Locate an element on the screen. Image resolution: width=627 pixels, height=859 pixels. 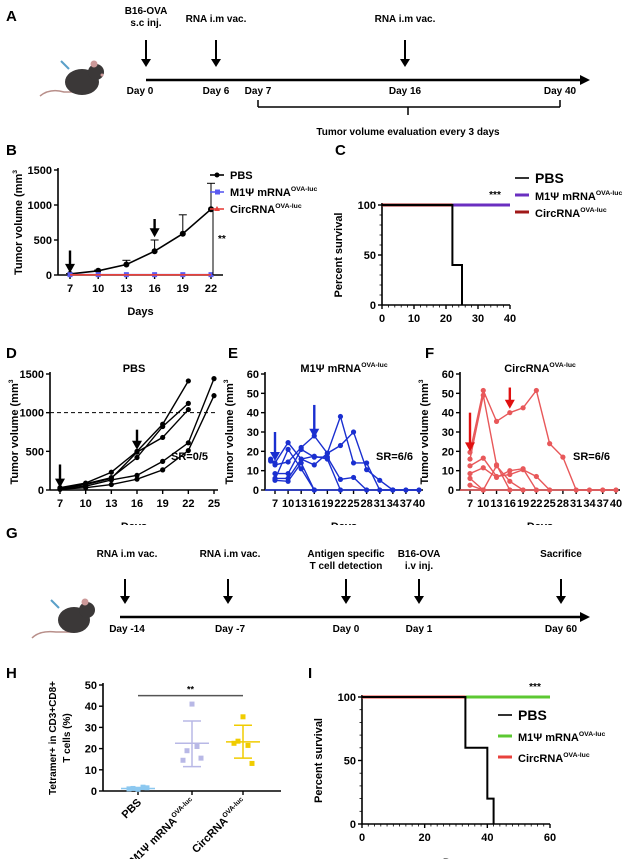
y-axis-label-text: Tumor volume (mm3 is located at coordinates (229, 431).